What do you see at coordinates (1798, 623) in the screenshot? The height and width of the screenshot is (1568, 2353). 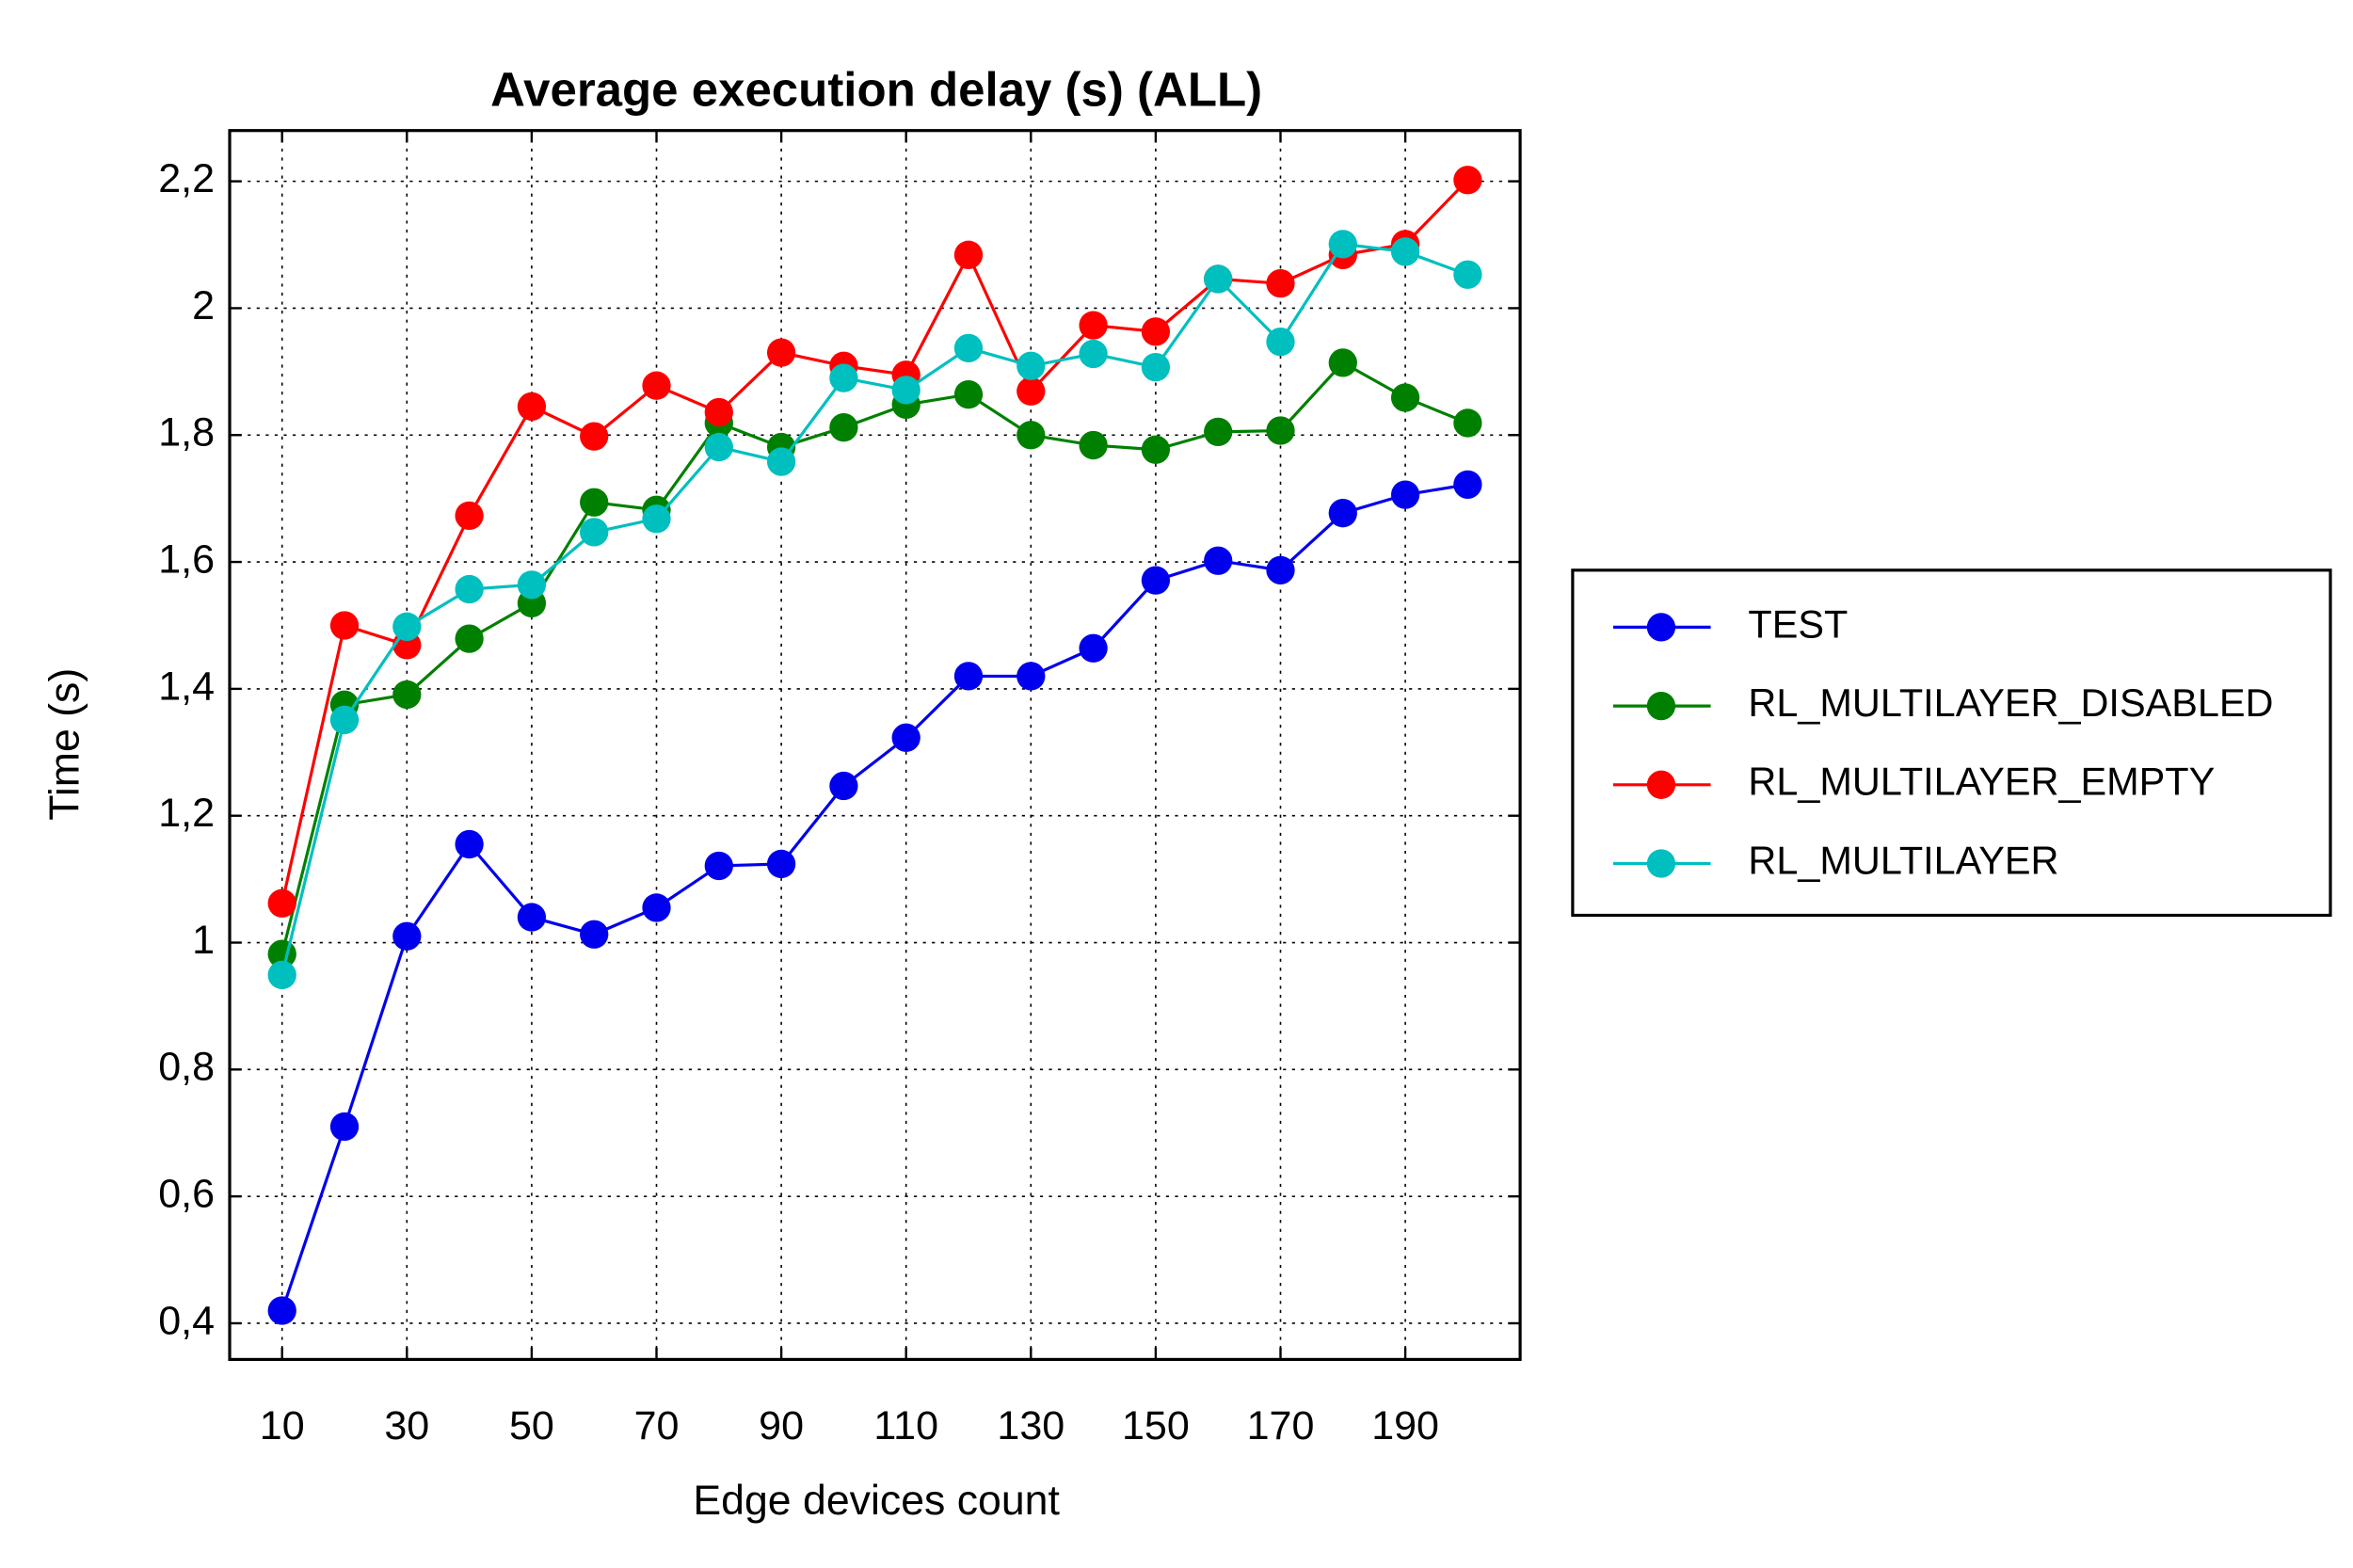 I see `legend-label: TEST` at bounding box center [1798, 623].